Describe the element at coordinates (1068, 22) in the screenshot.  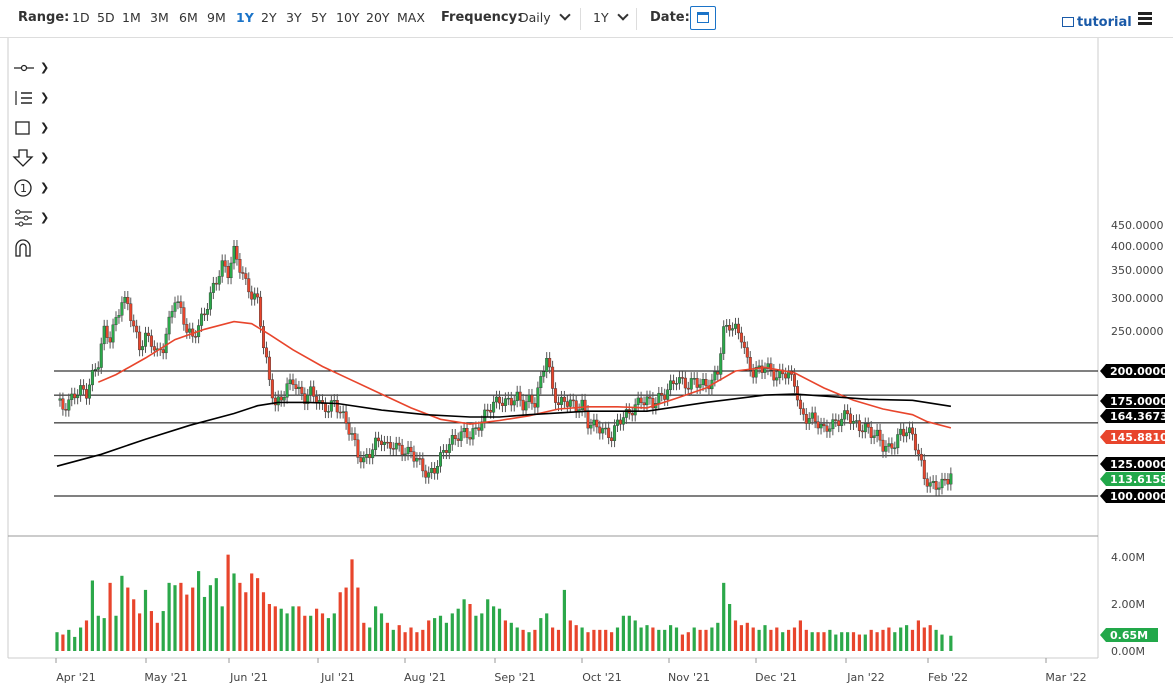
I see `film-icon` at that location.